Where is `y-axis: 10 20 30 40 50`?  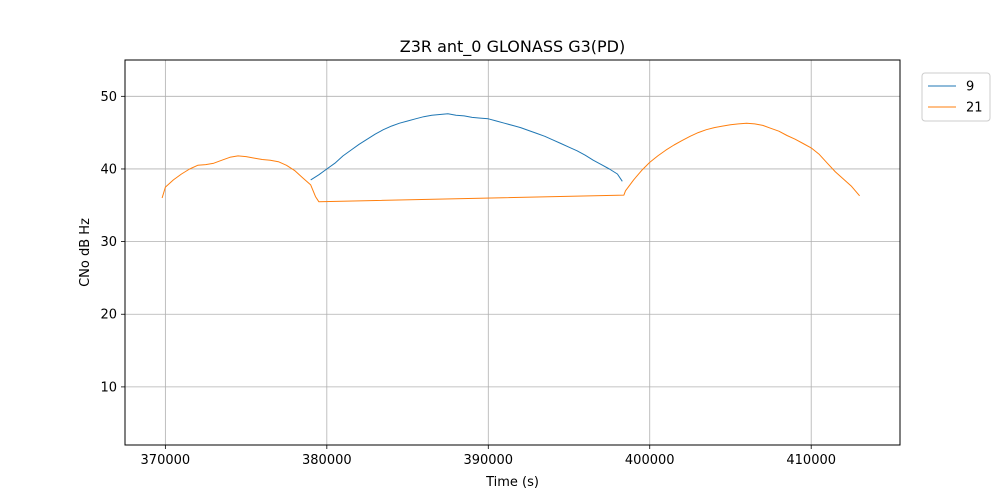
y-axis: 10 20 30 40 50 is located at coordinates (112, 242).